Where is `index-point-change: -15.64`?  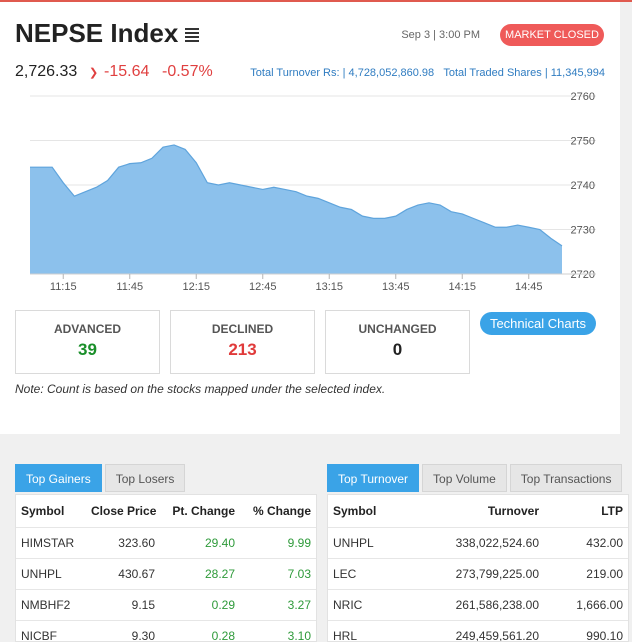 index-point-change: -15.64 is located at coordinates (127, 71).